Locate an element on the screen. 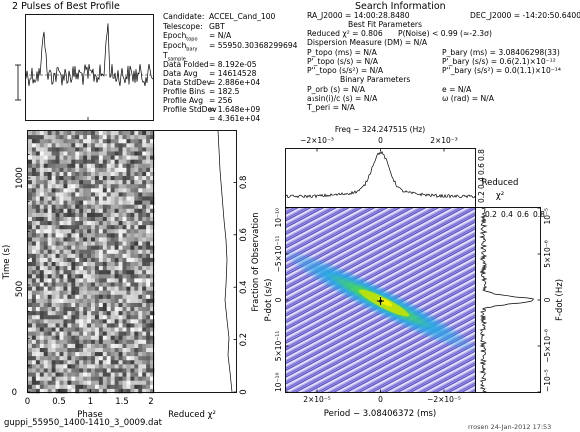 The width and height of the screenshot is (580, 432). tp-ytick-500: 500 is located at coordinates (20, 289).